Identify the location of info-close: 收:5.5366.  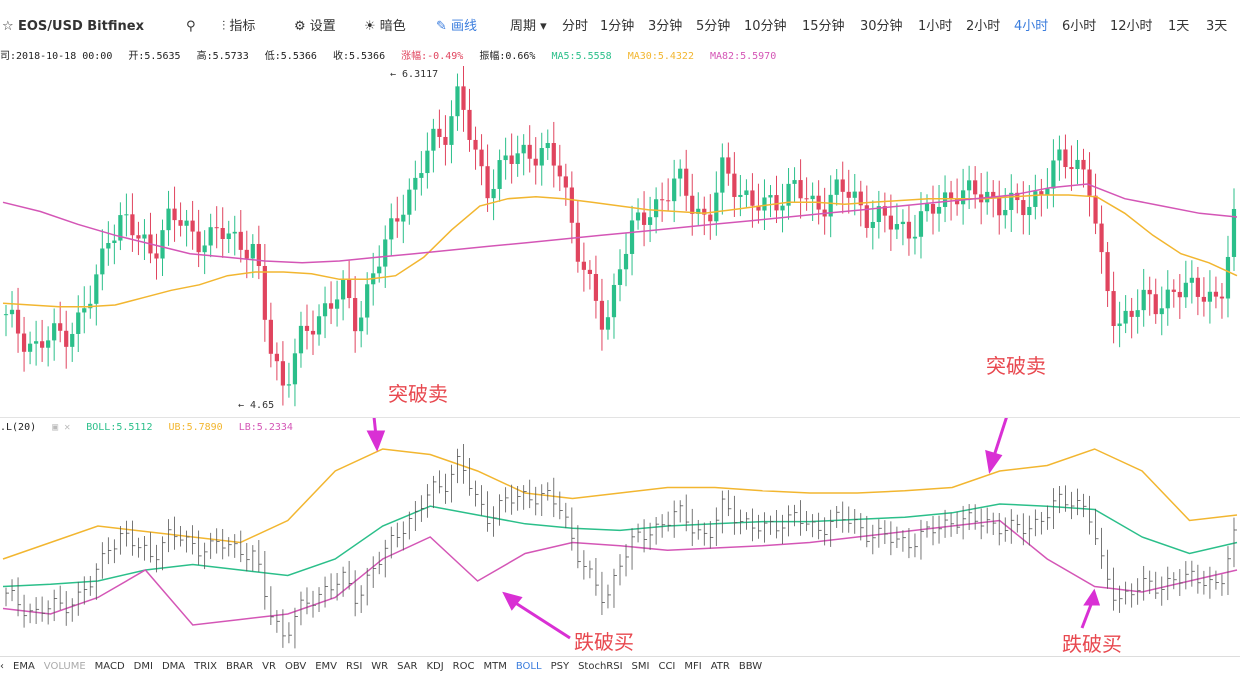
(359, 56).